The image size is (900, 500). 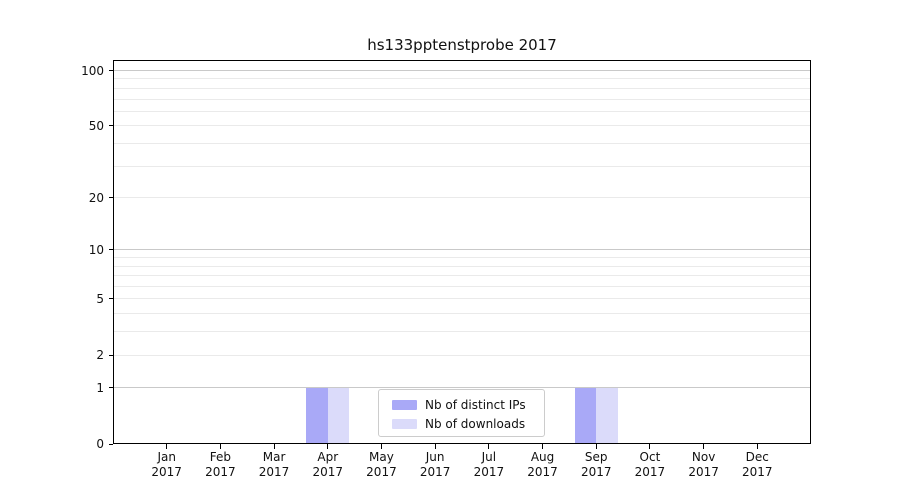 I want to click on x-tick-label-month: Feb, so click(x=220, y=457).